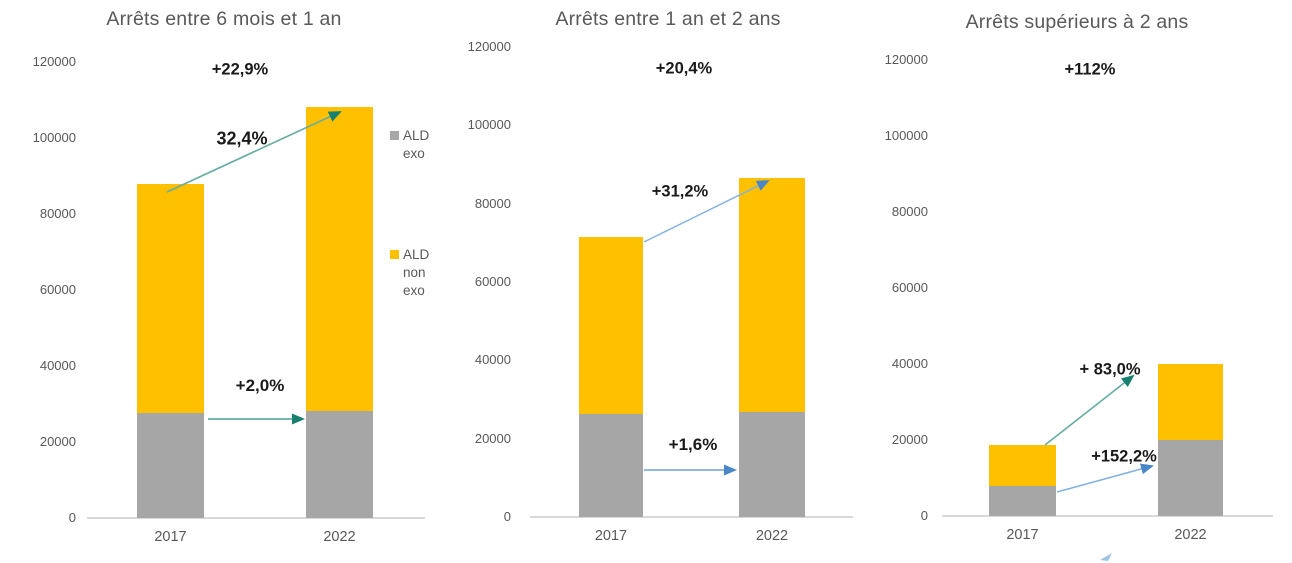 Image resolution: width=1292 pixels, height=563 pixels. What do you see at coordinates (668, 19) in the screenshot?
I see `chart-title: Arrêts entre 1 an et 2 ans` at bounding box center [668, 19].